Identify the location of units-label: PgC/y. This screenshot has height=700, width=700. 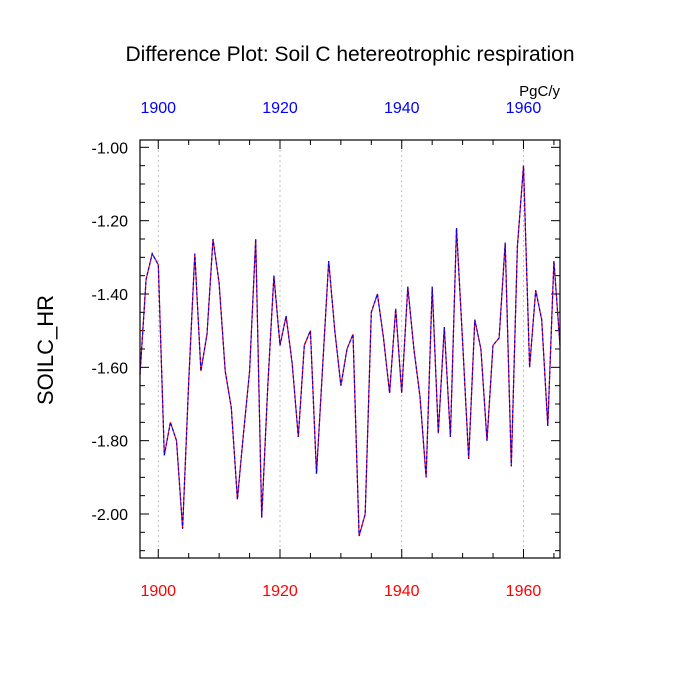
(539, 91).